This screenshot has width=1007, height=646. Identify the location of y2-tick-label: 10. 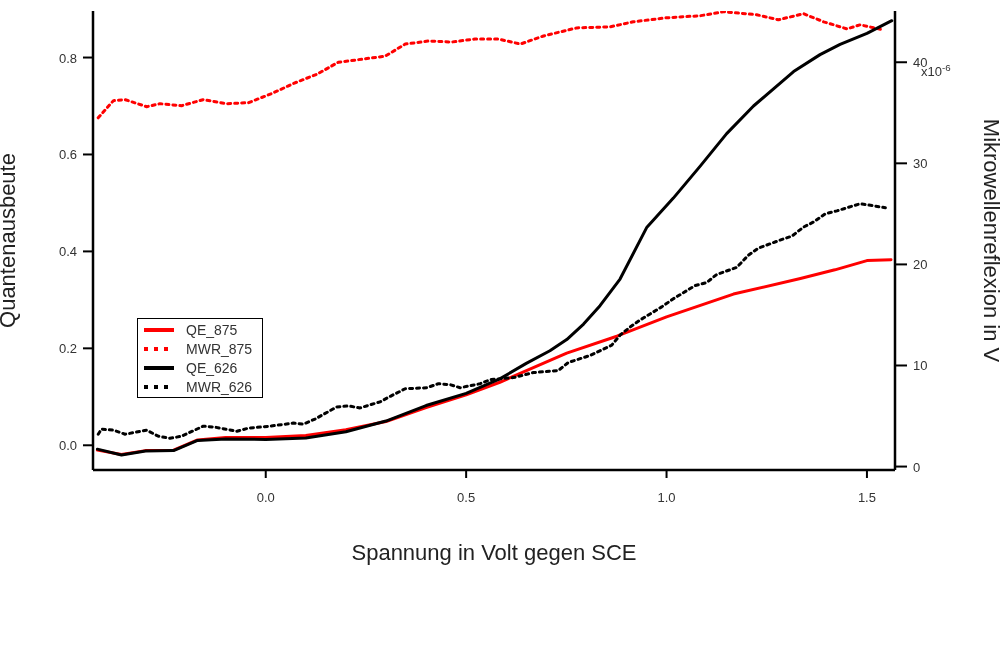
(920, 366).